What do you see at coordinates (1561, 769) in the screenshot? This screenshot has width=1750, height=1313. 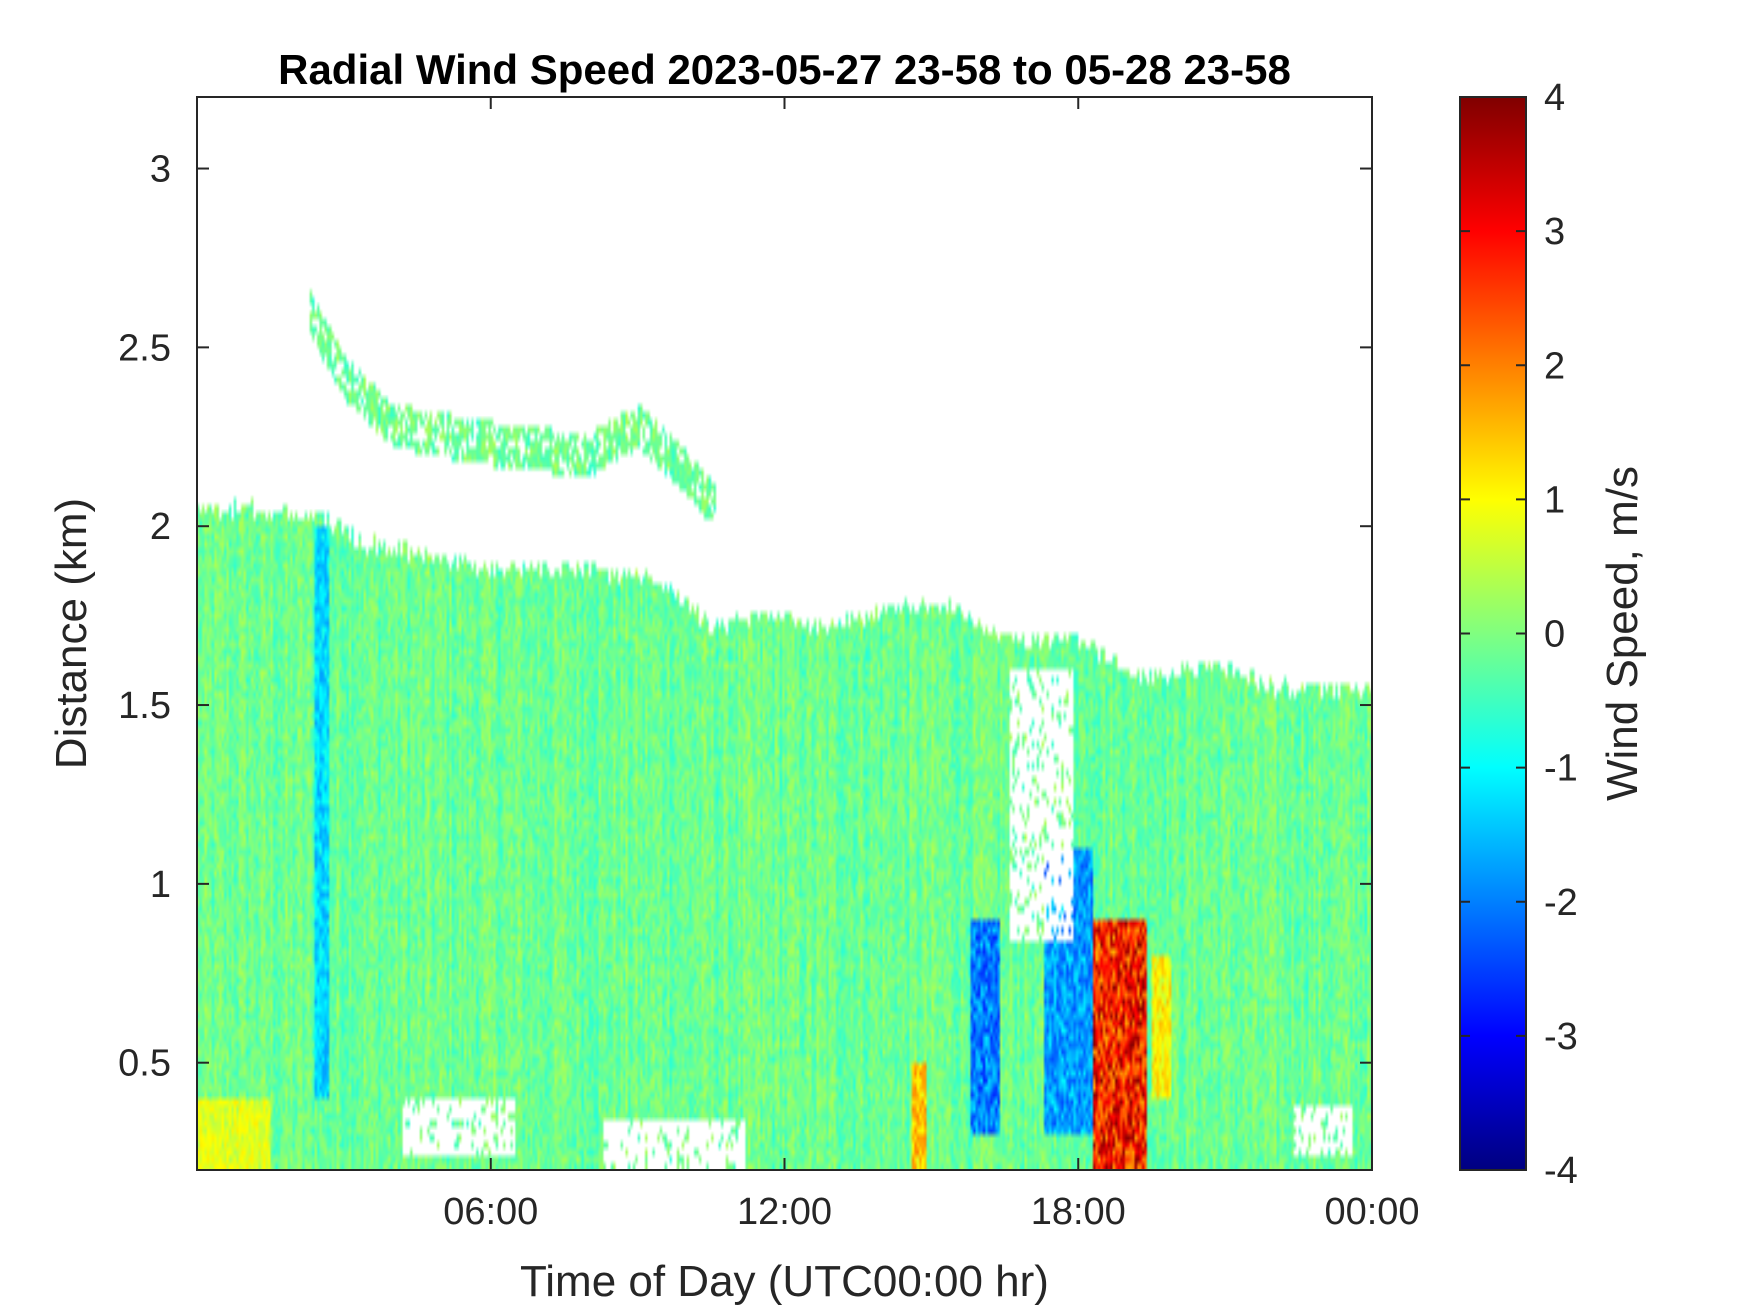 I see `colorbar-tick-label: -1` at bounding box center [1561, 769].